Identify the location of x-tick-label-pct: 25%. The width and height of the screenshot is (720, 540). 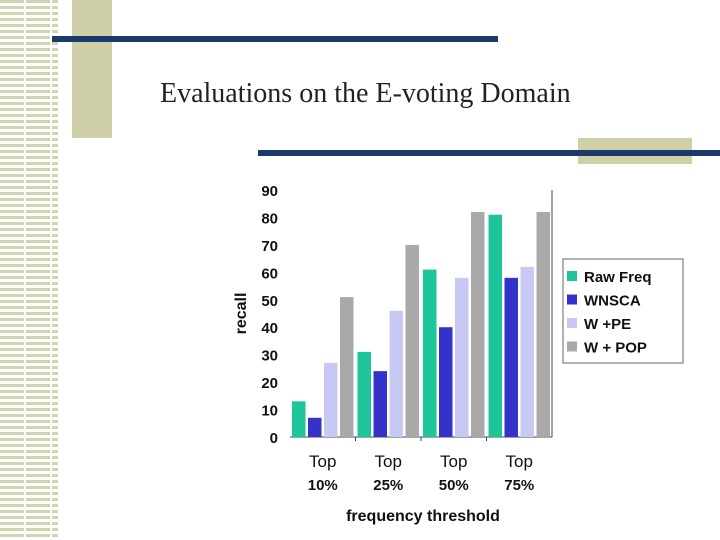
(388, 485).